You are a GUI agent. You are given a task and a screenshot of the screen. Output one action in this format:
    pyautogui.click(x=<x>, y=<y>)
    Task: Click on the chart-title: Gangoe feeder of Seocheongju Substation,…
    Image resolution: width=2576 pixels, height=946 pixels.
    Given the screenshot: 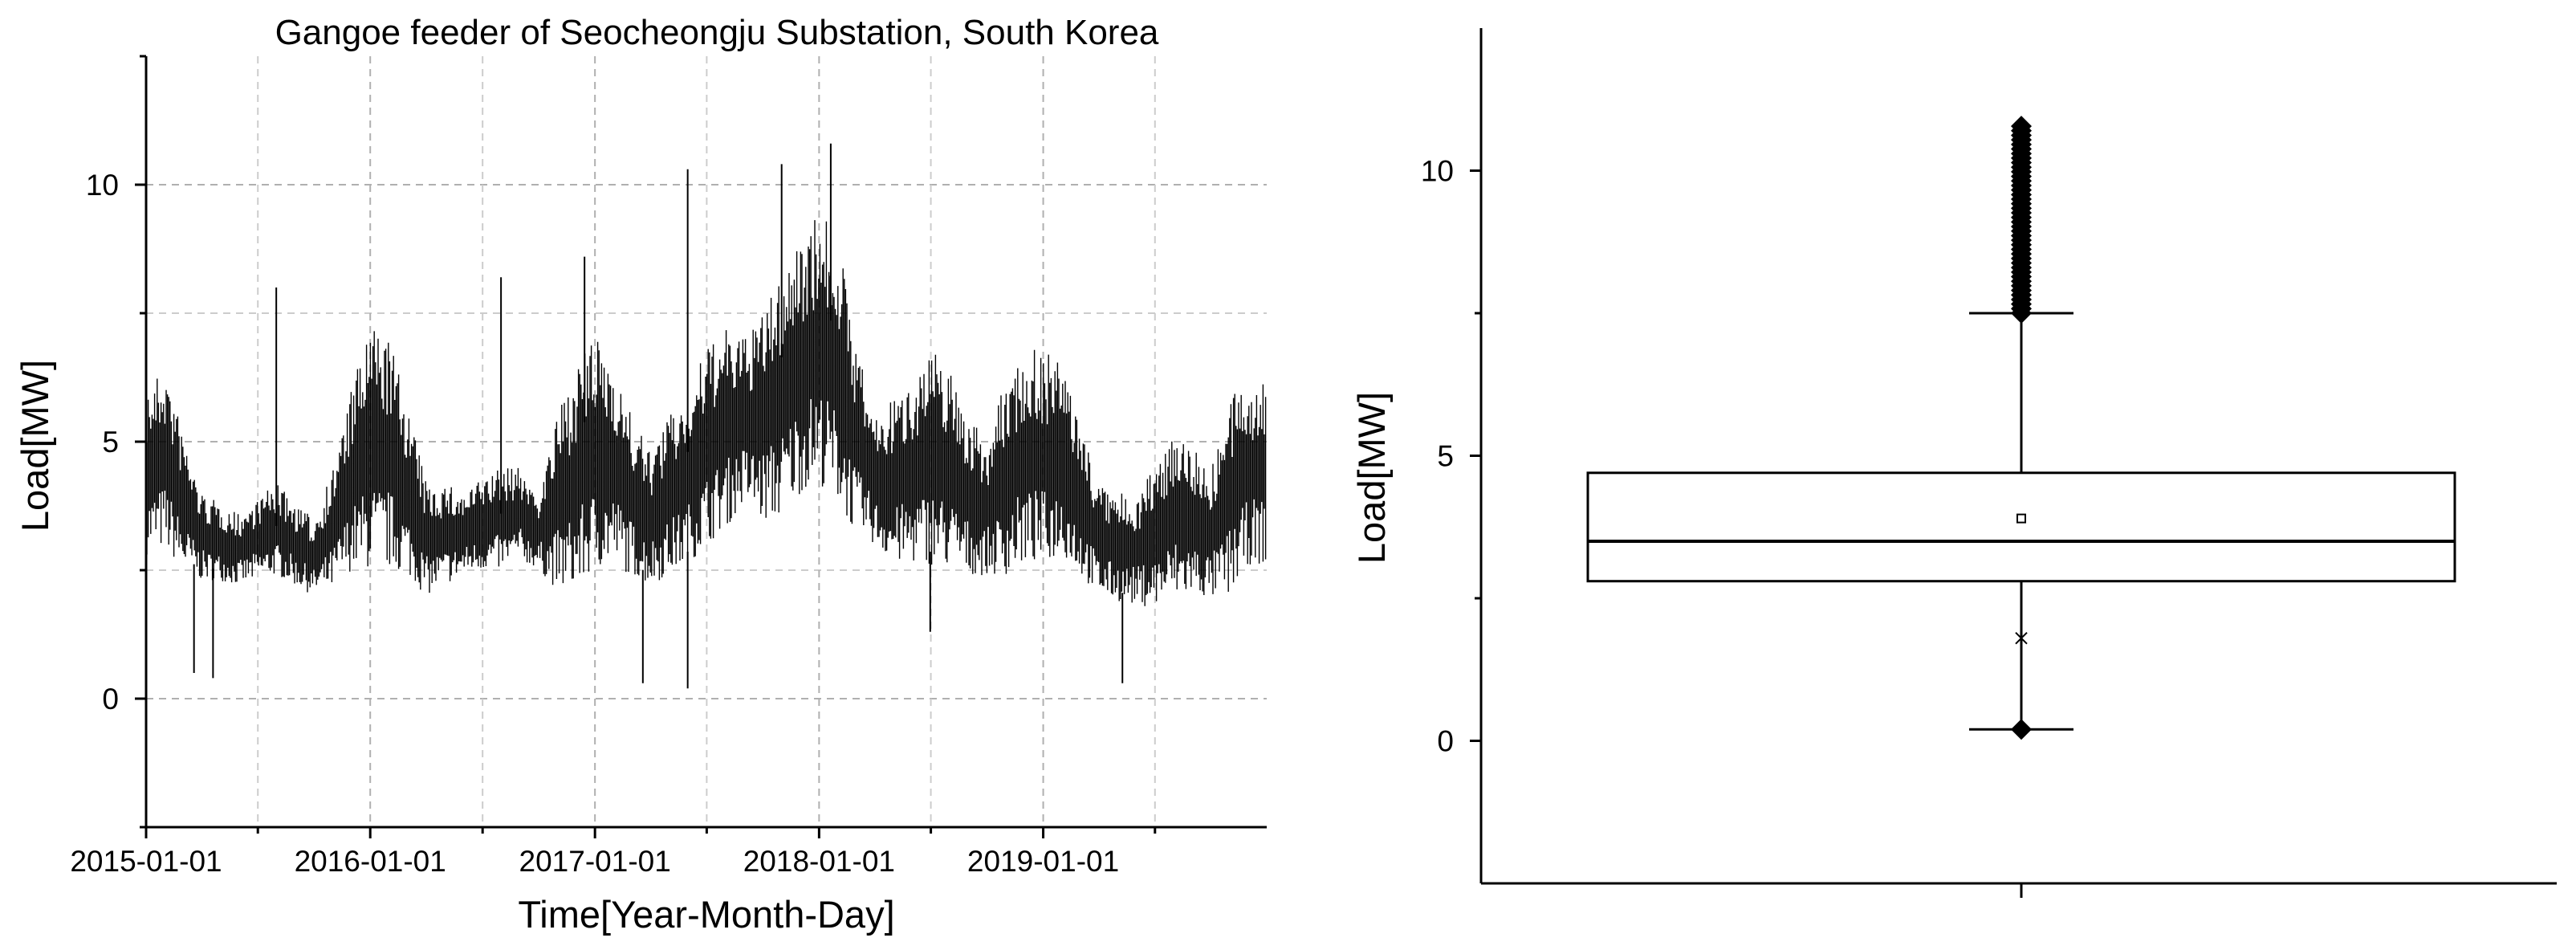 What is the action you would take?
    pyautogui.click(x=717, y=32)
    